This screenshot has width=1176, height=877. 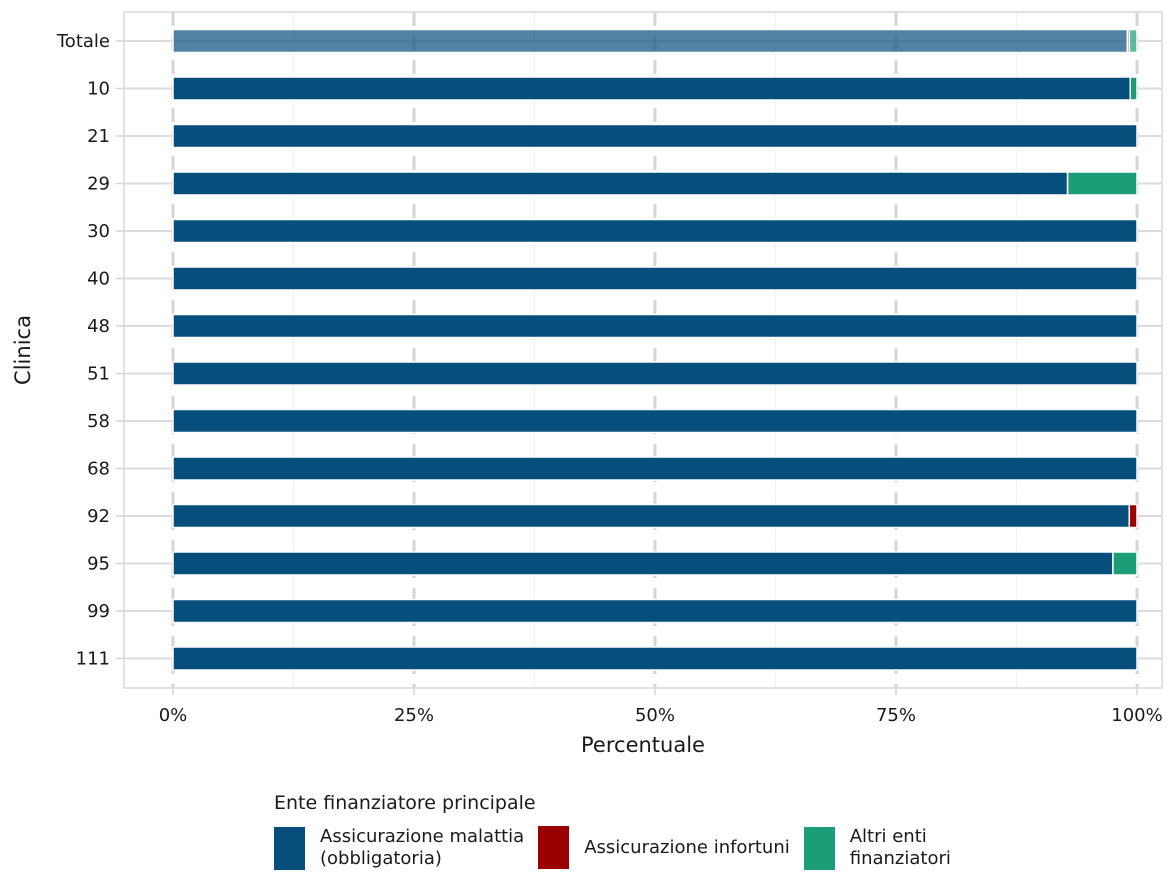 I want to click on legend-swatch-altri, so click(x=819, y=848).